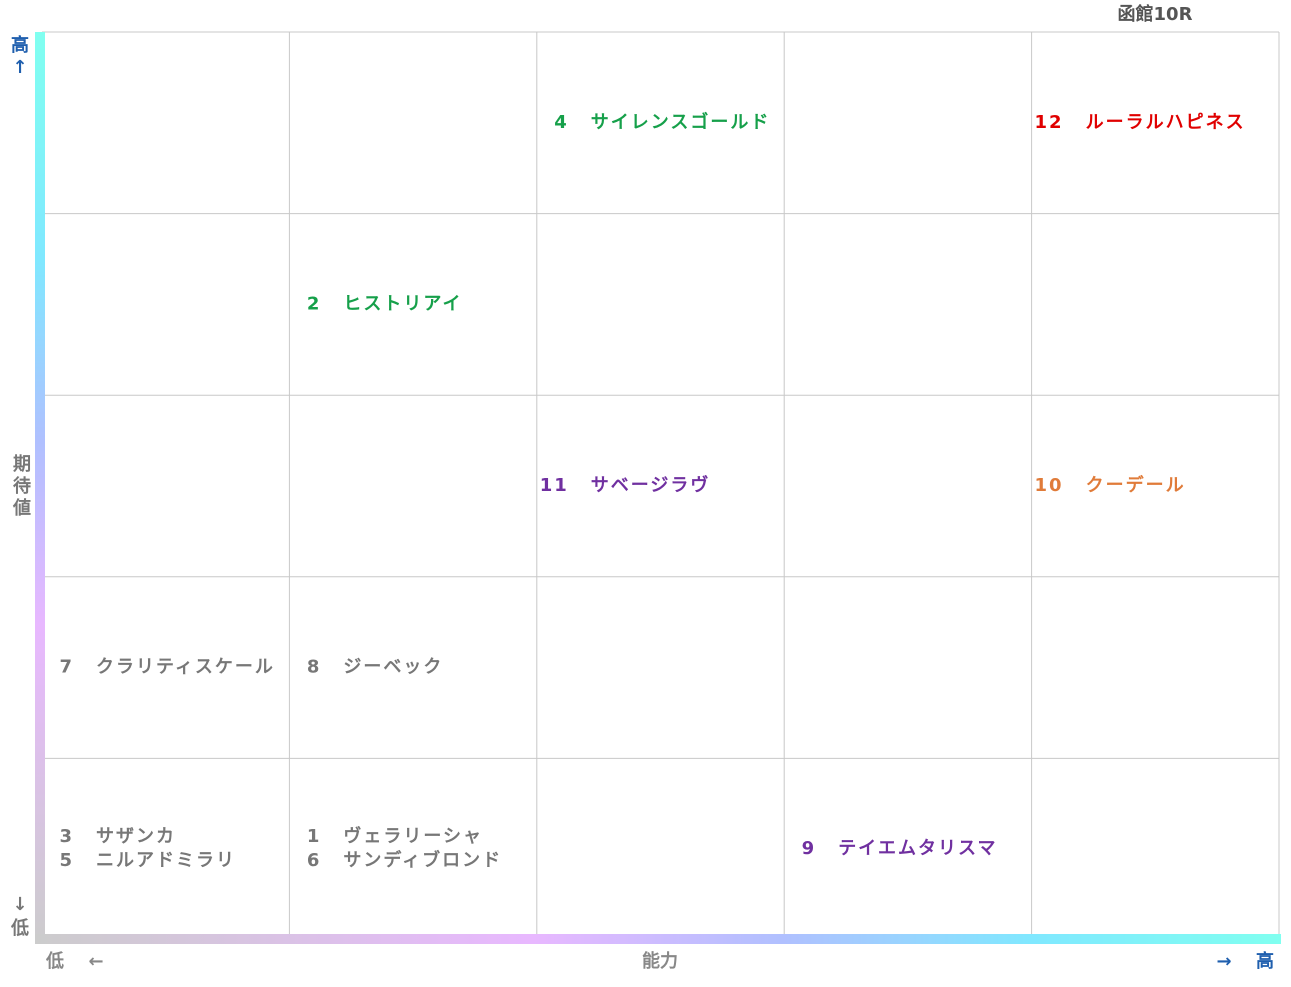 The height and width of the screenshot is (987, 1291). What do you see at coordinates (651, 485) in the screenshot?
I see `horse-name: サベージラヴ` at bounding box center [651, 485].